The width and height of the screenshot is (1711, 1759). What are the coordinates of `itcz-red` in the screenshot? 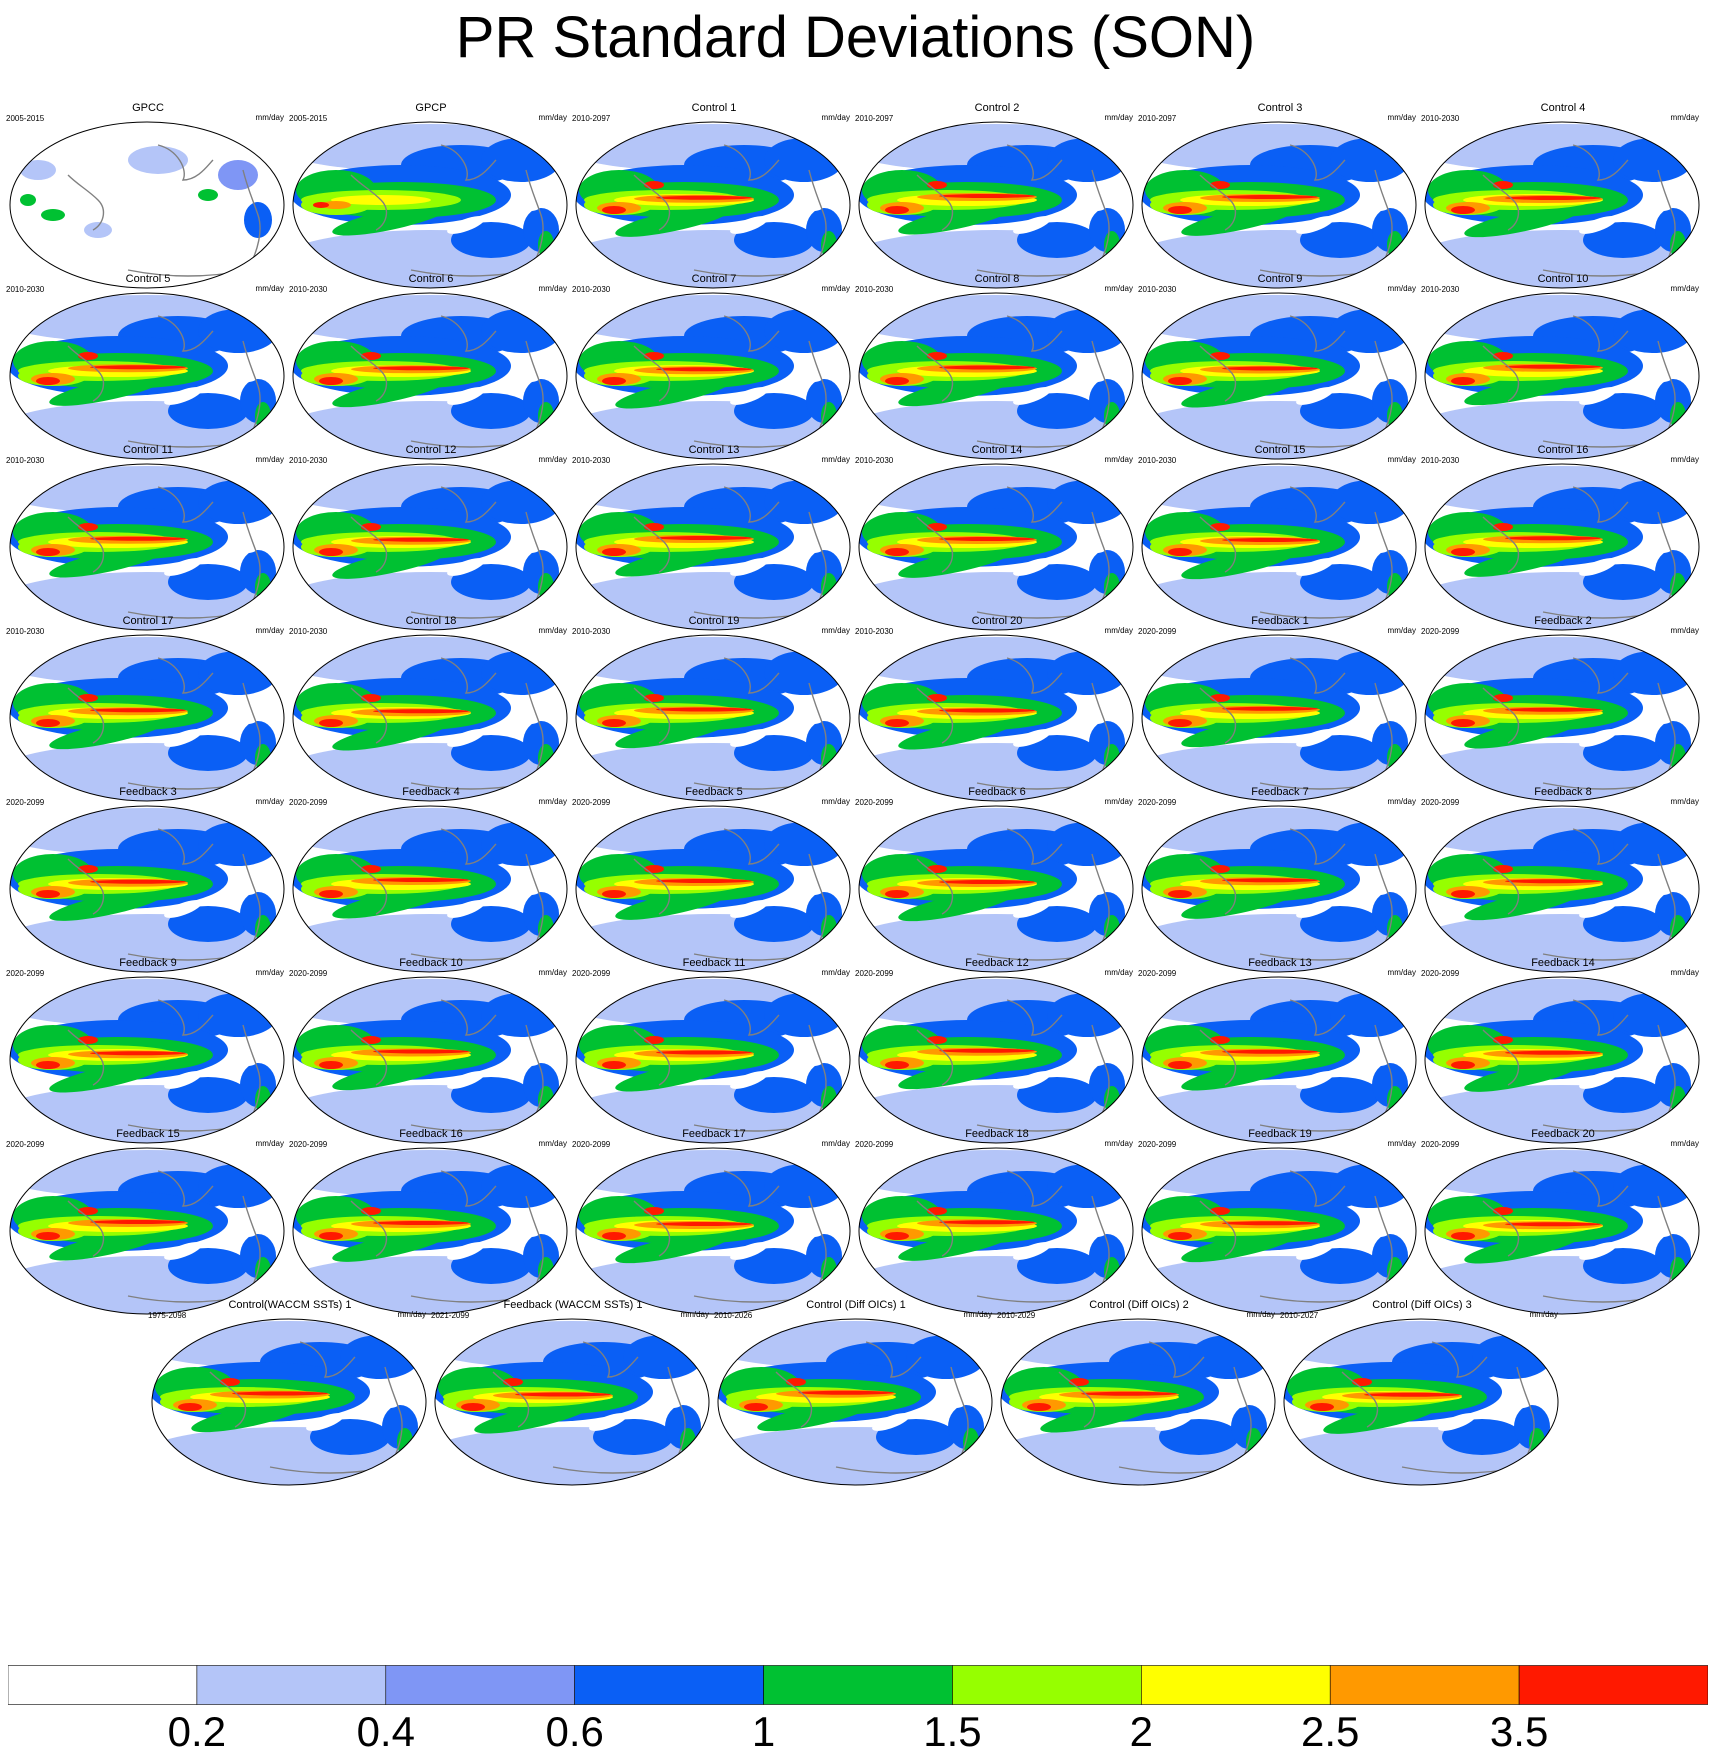 It's located at (421, 1051).